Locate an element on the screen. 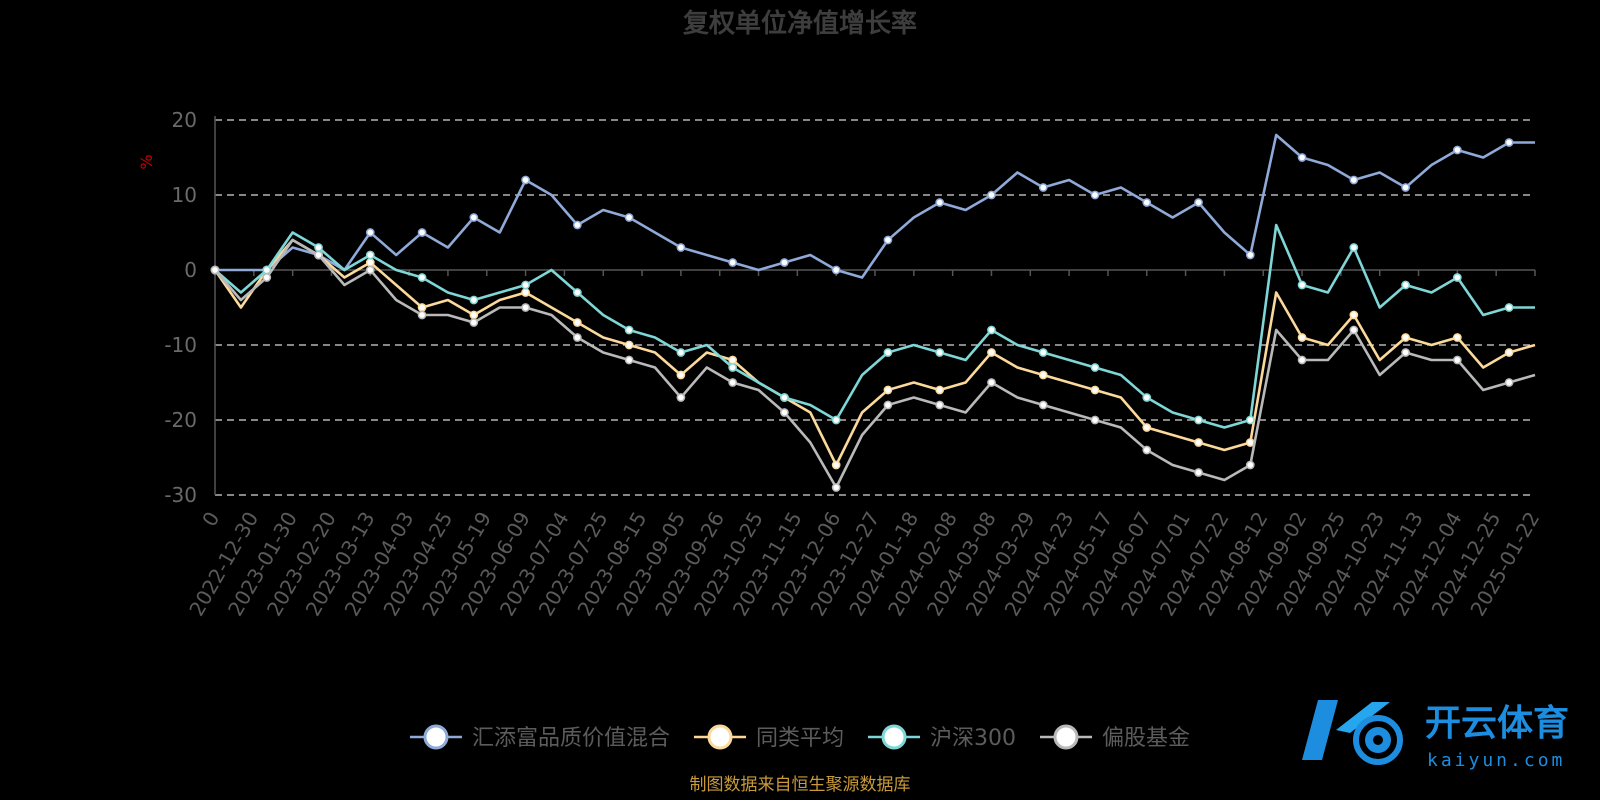 The image size is (1600, 800). y-tick-label: 10 is located at coordinates (184, 195).